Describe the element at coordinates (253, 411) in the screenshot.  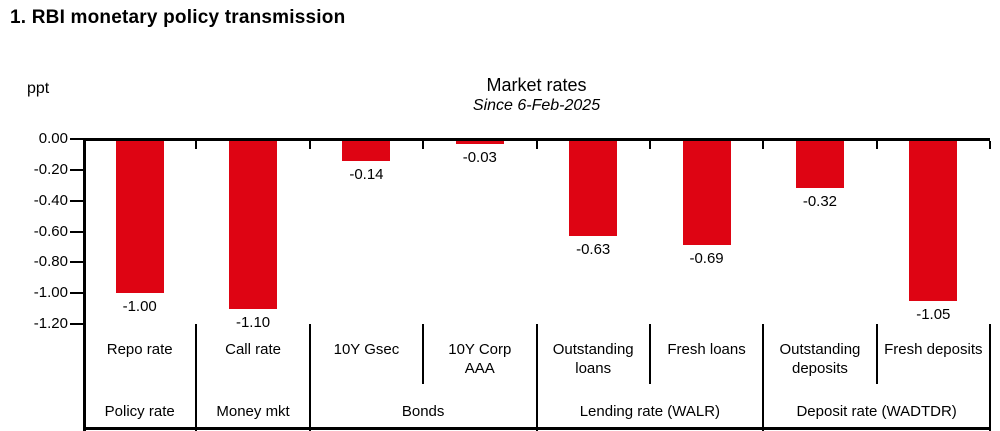
I see `group-label: Money mkt` at that location.